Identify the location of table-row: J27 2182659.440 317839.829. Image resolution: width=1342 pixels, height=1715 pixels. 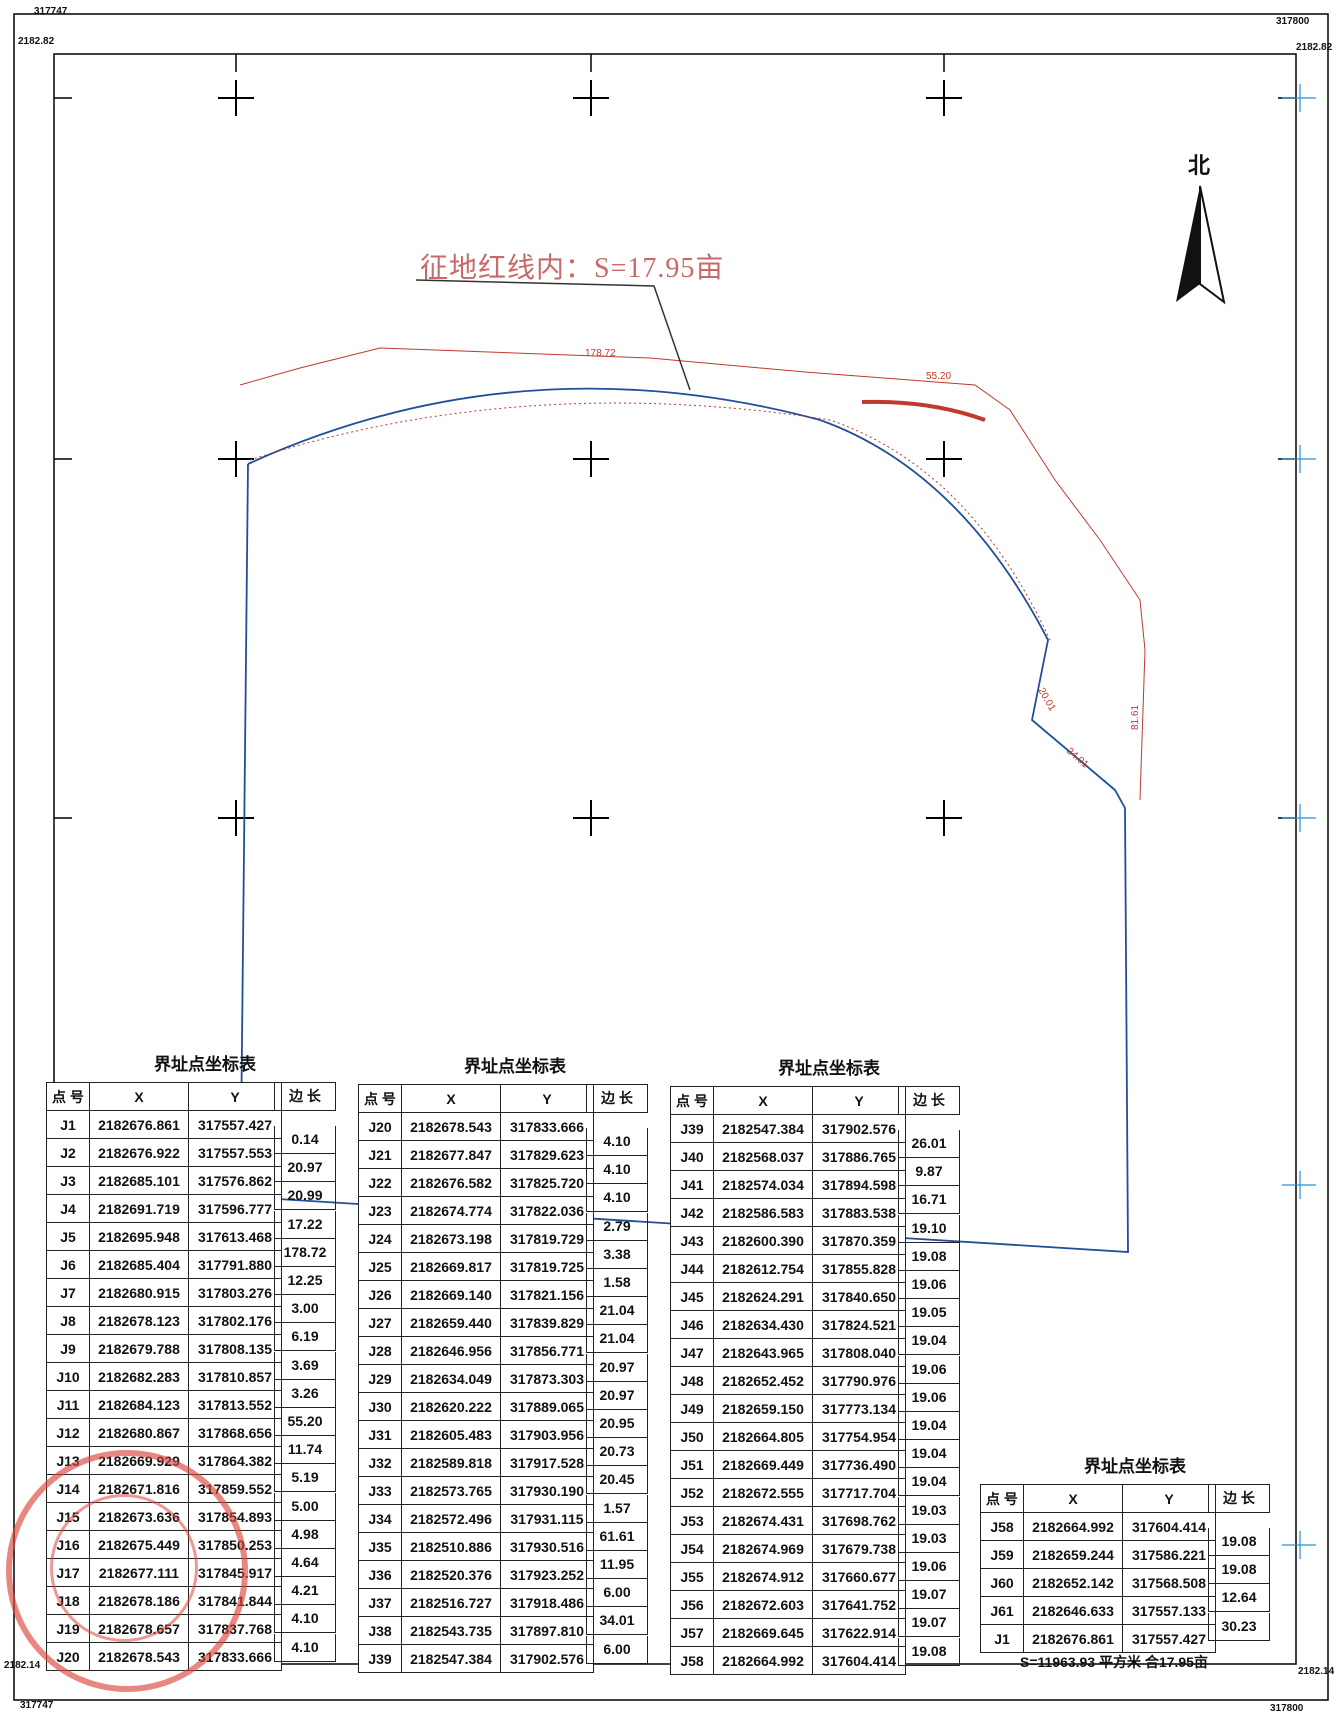
(476, 1322).